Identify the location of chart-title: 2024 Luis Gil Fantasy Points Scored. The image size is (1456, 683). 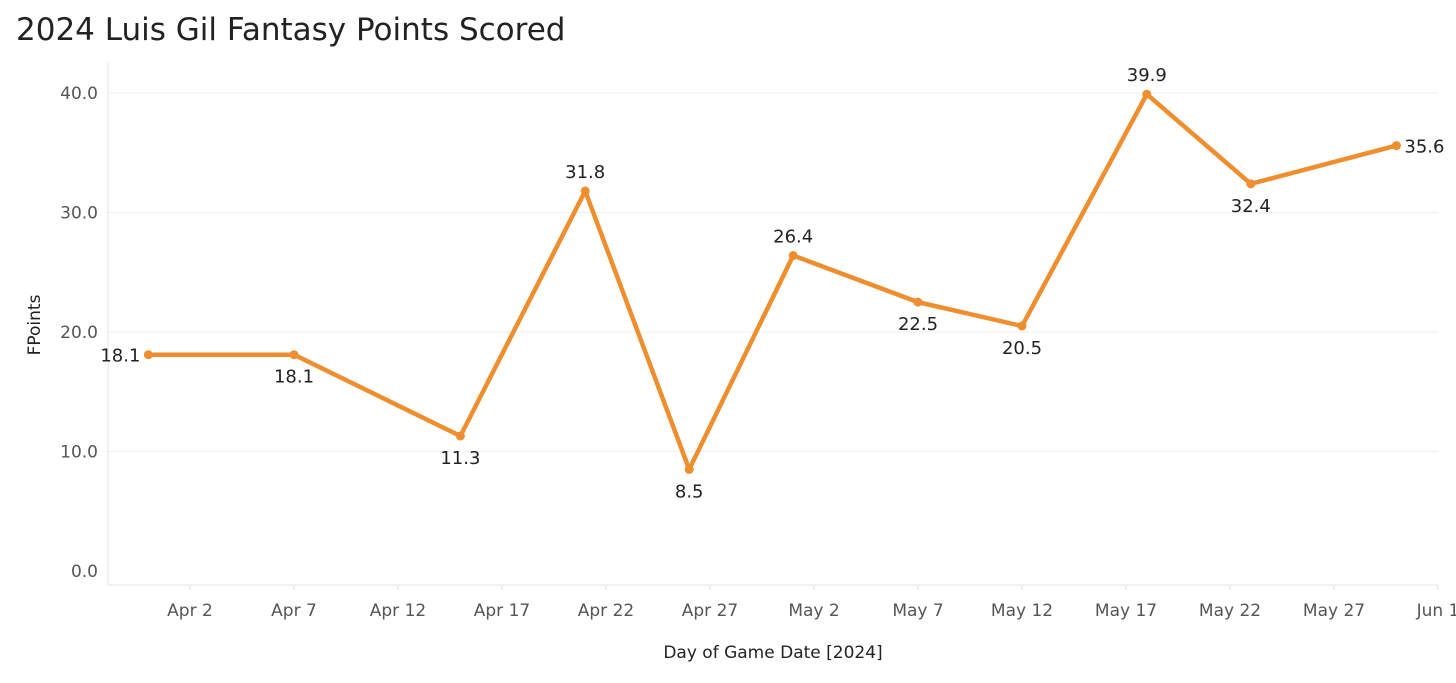
(291, 30).